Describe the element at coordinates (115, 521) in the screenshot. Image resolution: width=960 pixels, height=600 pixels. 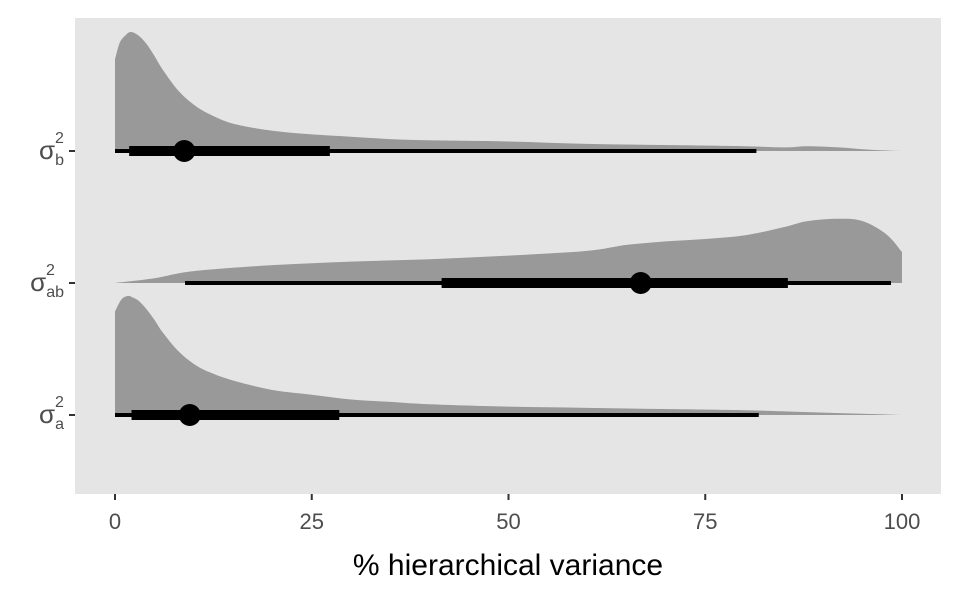
I see `x-tick-label-0: 0` at that location.